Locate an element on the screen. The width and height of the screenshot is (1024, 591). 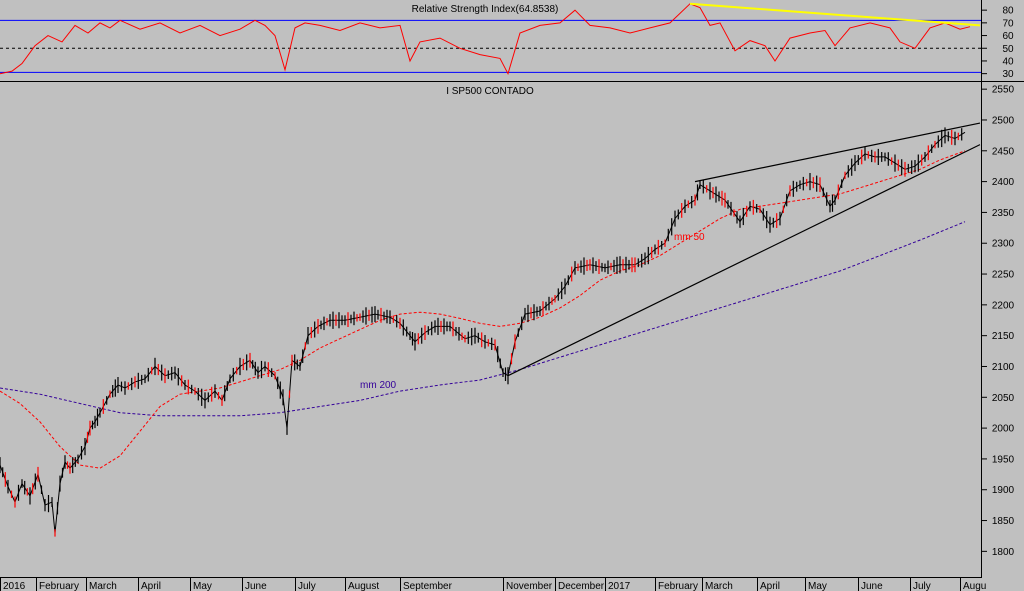
price-tick-label: 2250 is located at coordinates (1003, 275).